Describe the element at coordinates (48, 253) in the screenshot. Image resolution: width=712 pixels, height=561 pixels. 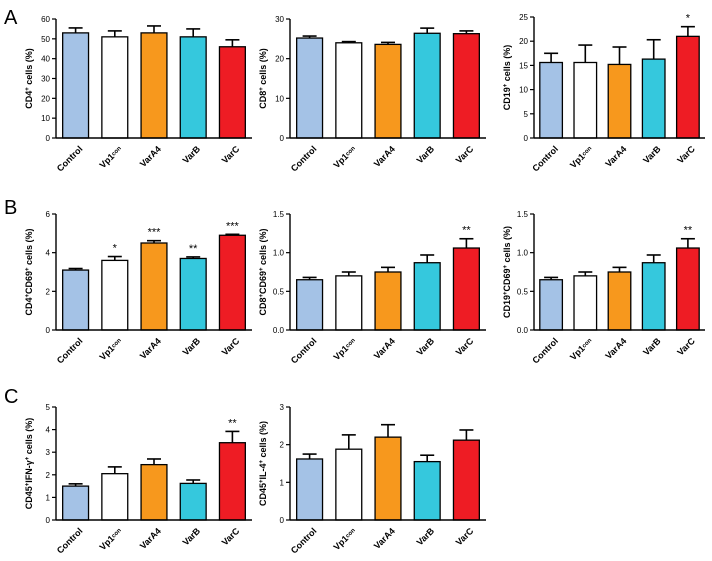
I see `y-tick-label: 4` at that location.